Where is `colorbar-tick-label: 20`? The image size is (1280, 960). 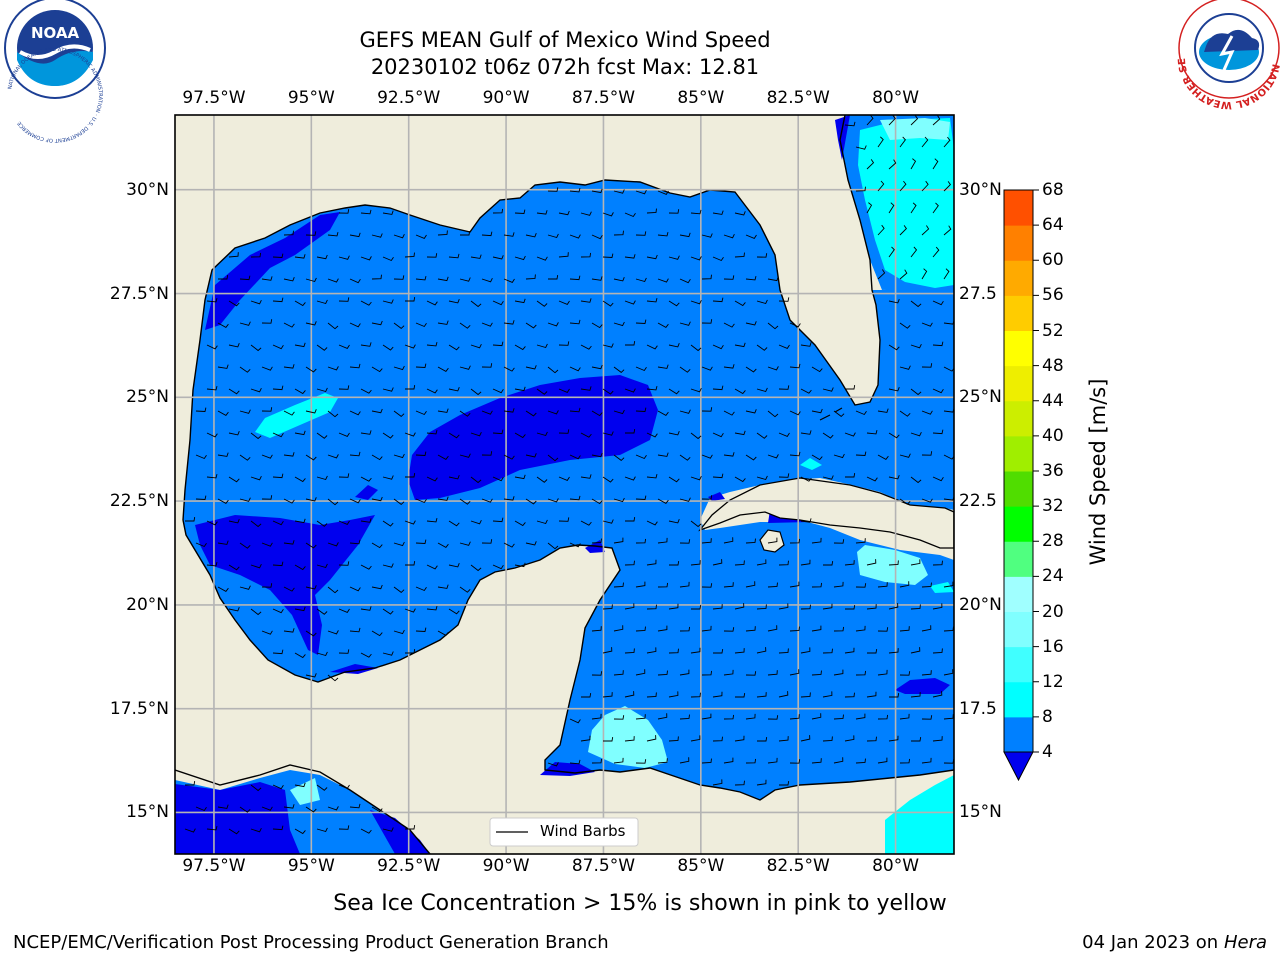 colorbar-tick-label: 20 is located at coordinates (1053, 611).